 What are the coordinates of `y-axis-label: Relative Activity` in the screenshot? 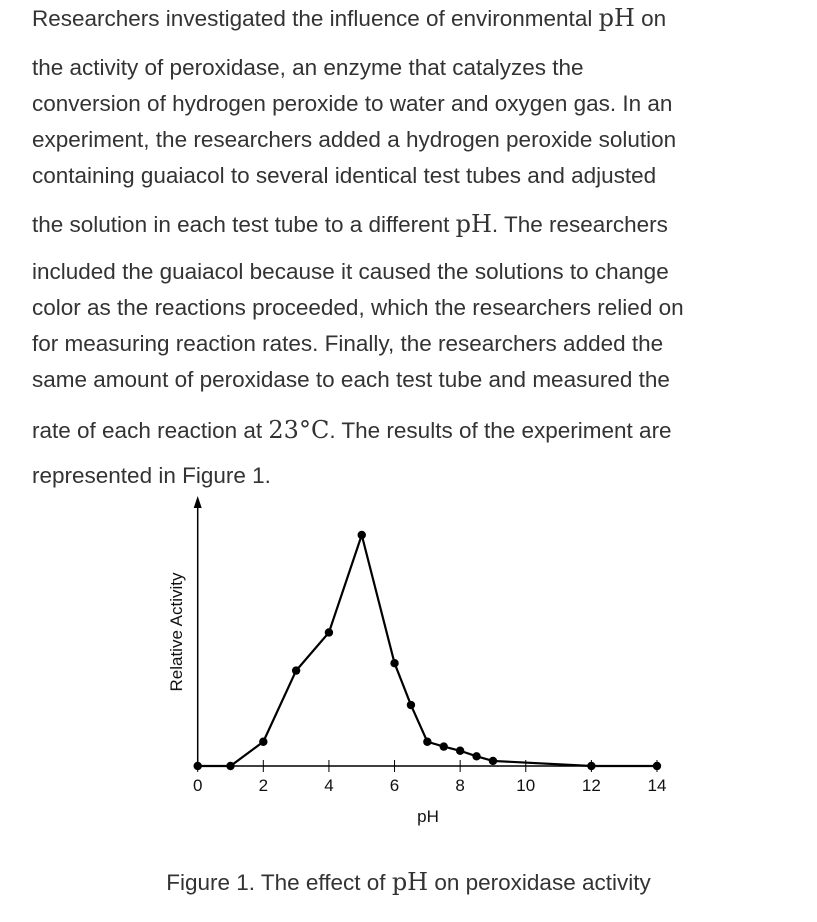 It's located at (176, 632).